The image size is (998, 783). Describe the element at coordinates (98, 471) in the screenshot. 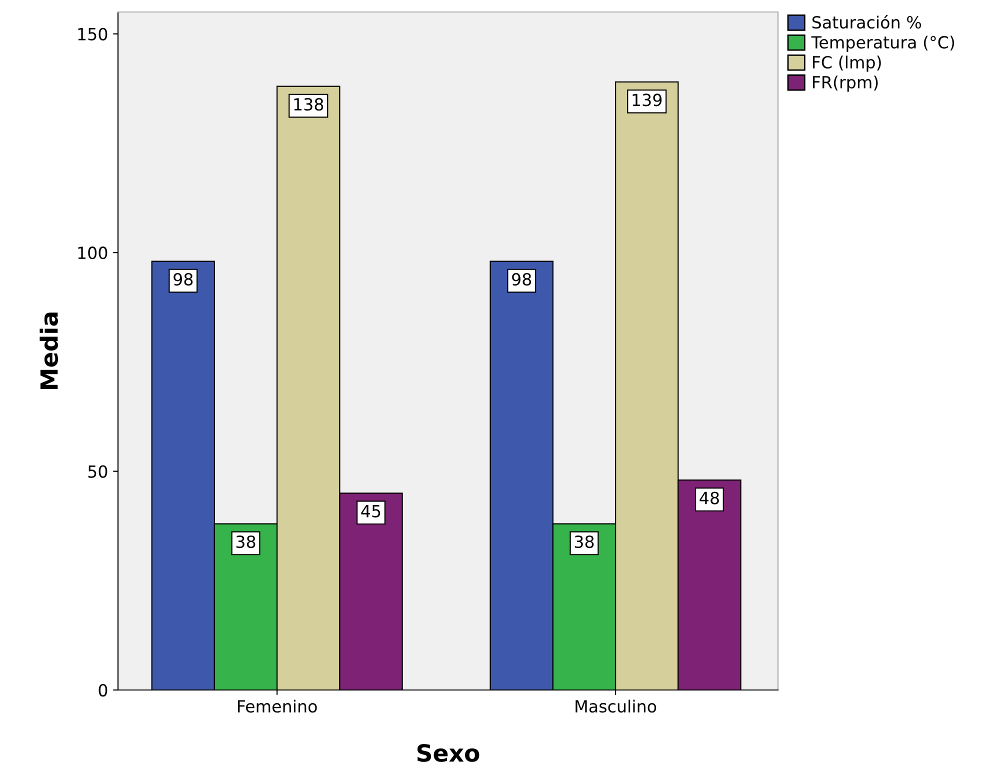

I see `y-tick-label: 50` at that location.